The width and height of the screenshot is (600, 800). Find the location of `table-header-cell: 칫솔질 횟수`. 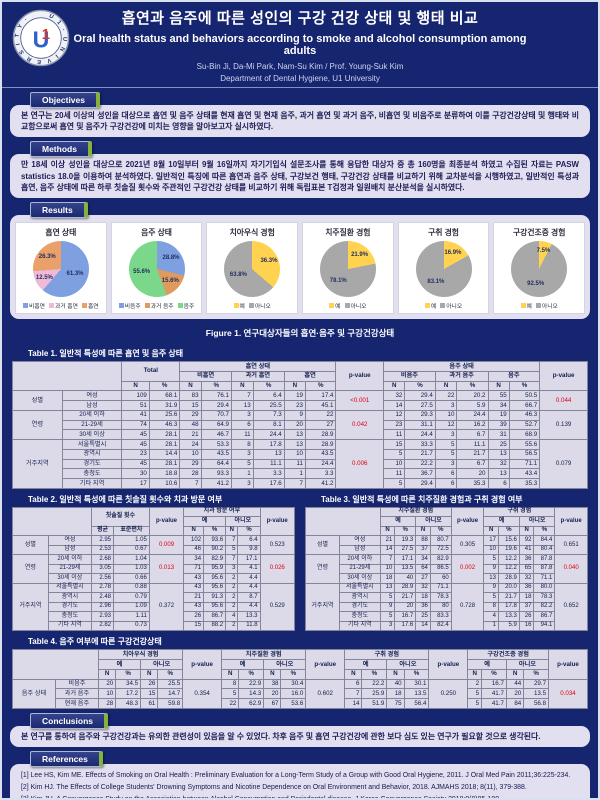

table-header-cell: 칫솔질 횟수 is located at coordinates (120, 516).